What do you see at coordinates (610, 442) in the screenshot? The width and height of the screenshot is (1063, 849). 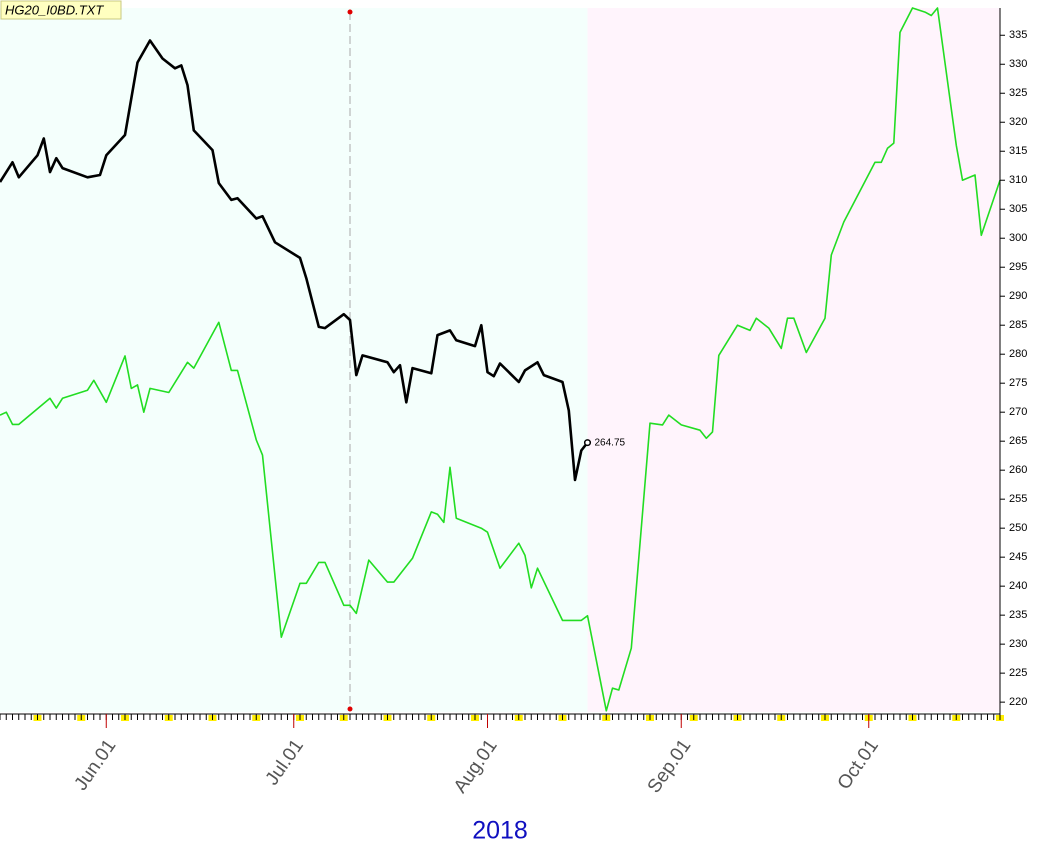 I see `last-value-label: 264.75` at bounding box center [610, 442].